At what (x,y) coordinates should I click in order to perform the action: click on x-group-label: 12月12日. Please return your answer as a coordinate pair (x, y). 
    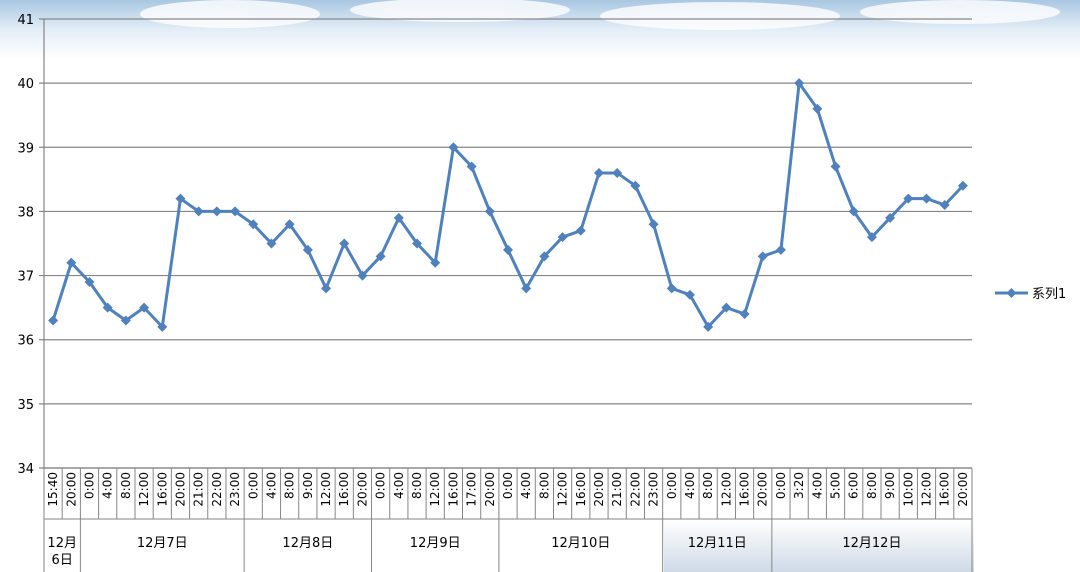
    Looking at the image, I should click on (871, 543).